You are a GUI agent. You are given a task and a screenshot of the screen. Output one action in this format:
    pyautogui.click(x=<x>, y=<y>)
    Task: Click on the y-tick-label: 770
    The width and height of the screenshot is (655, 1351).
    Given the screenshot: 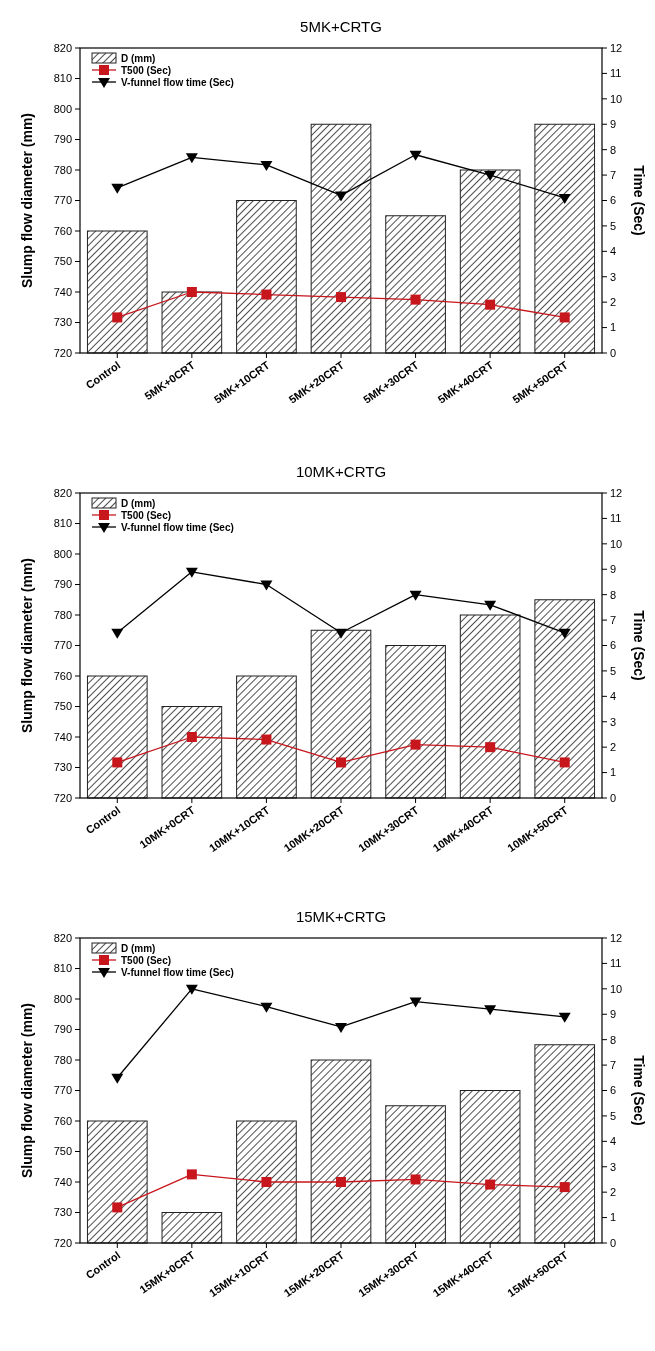 What is the action you would take?
    pyautogui.click(x=62, y=200)
    